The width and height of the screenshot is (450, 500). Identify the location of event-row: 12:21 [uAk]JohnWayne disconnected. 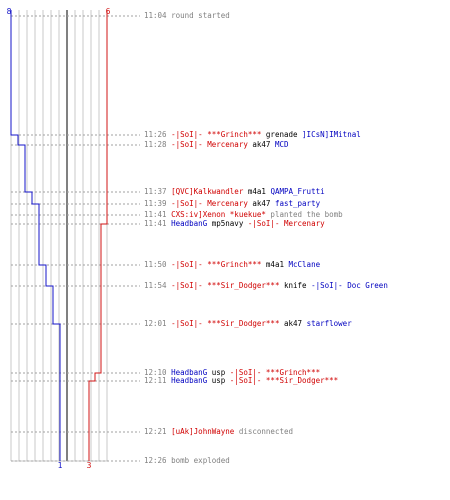
(218, 431).